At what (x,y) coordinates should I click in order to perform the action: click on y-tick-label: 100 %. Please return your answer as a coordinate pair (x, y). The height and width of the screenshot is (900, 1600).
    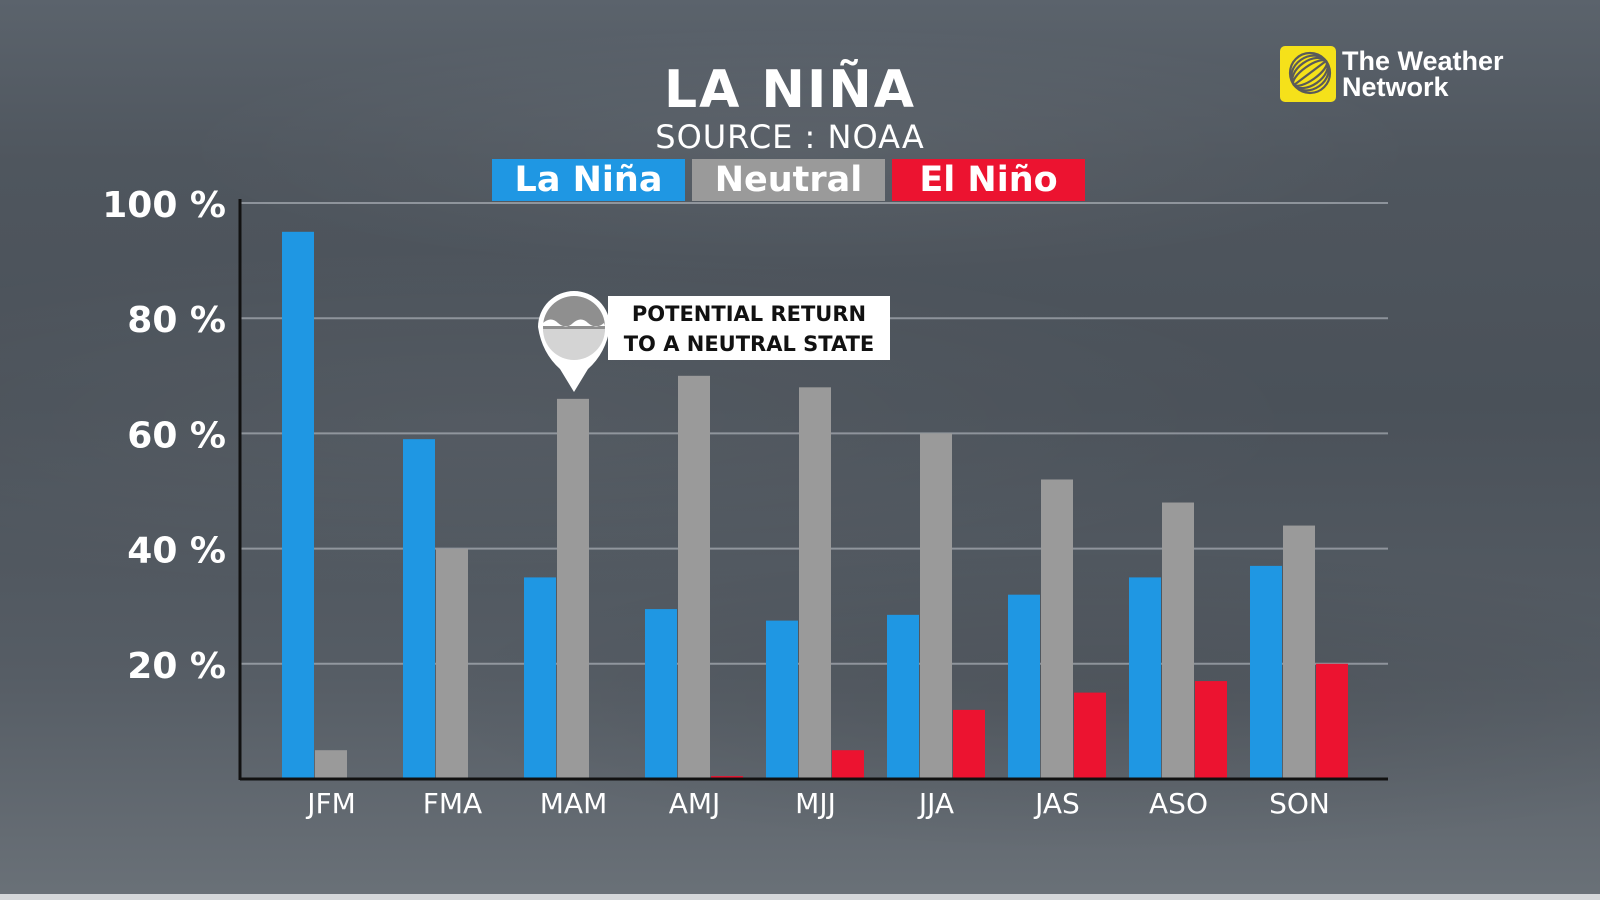
    Looking at the image, I should click on (164, 205).